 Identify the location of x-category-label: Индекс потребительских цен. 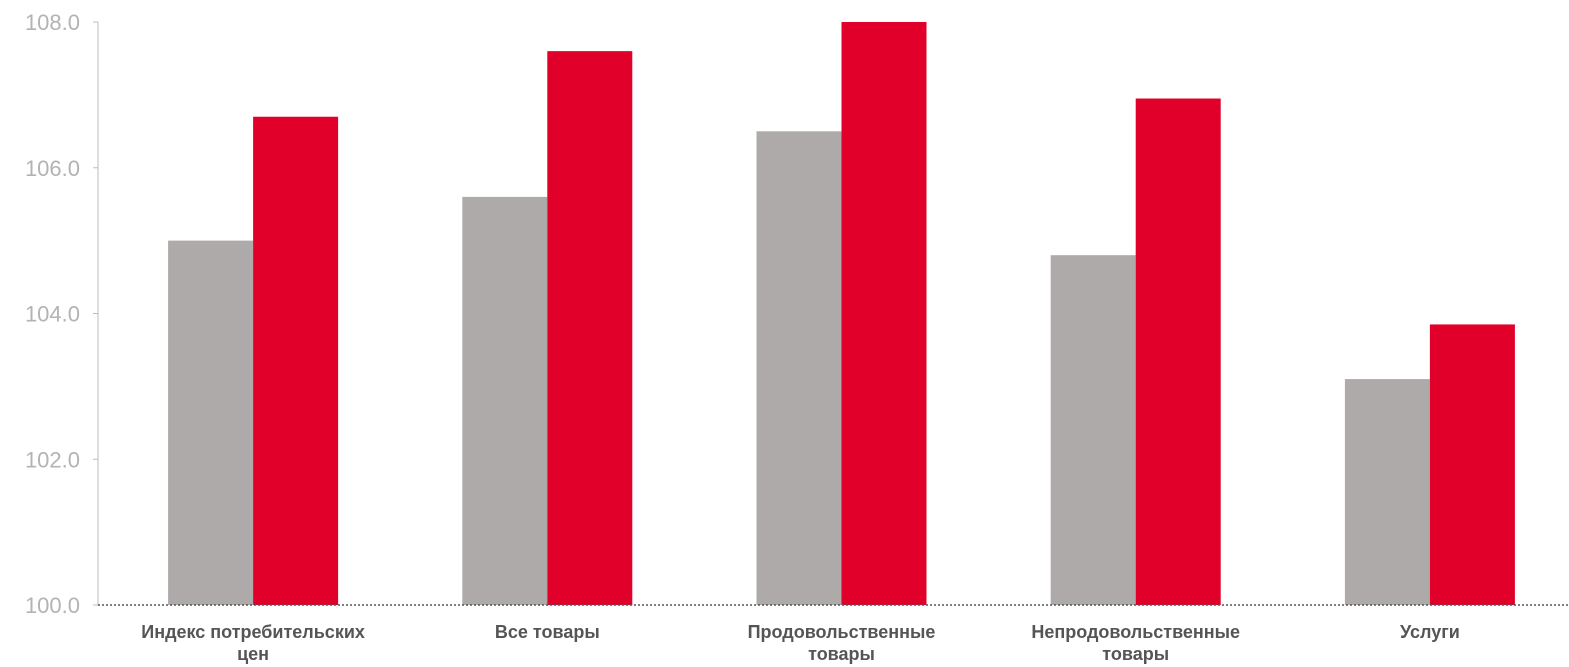
(253, 643).